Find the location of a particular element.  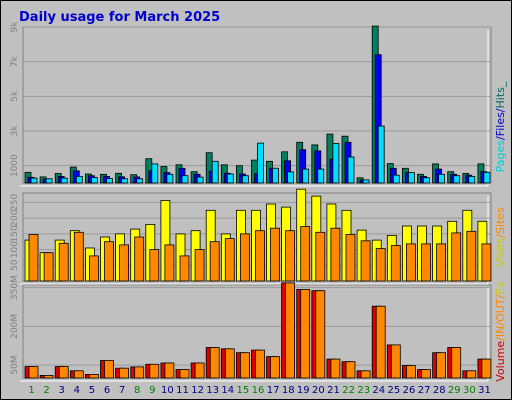

tick-label: 150 is located at coordinates (15, 233).